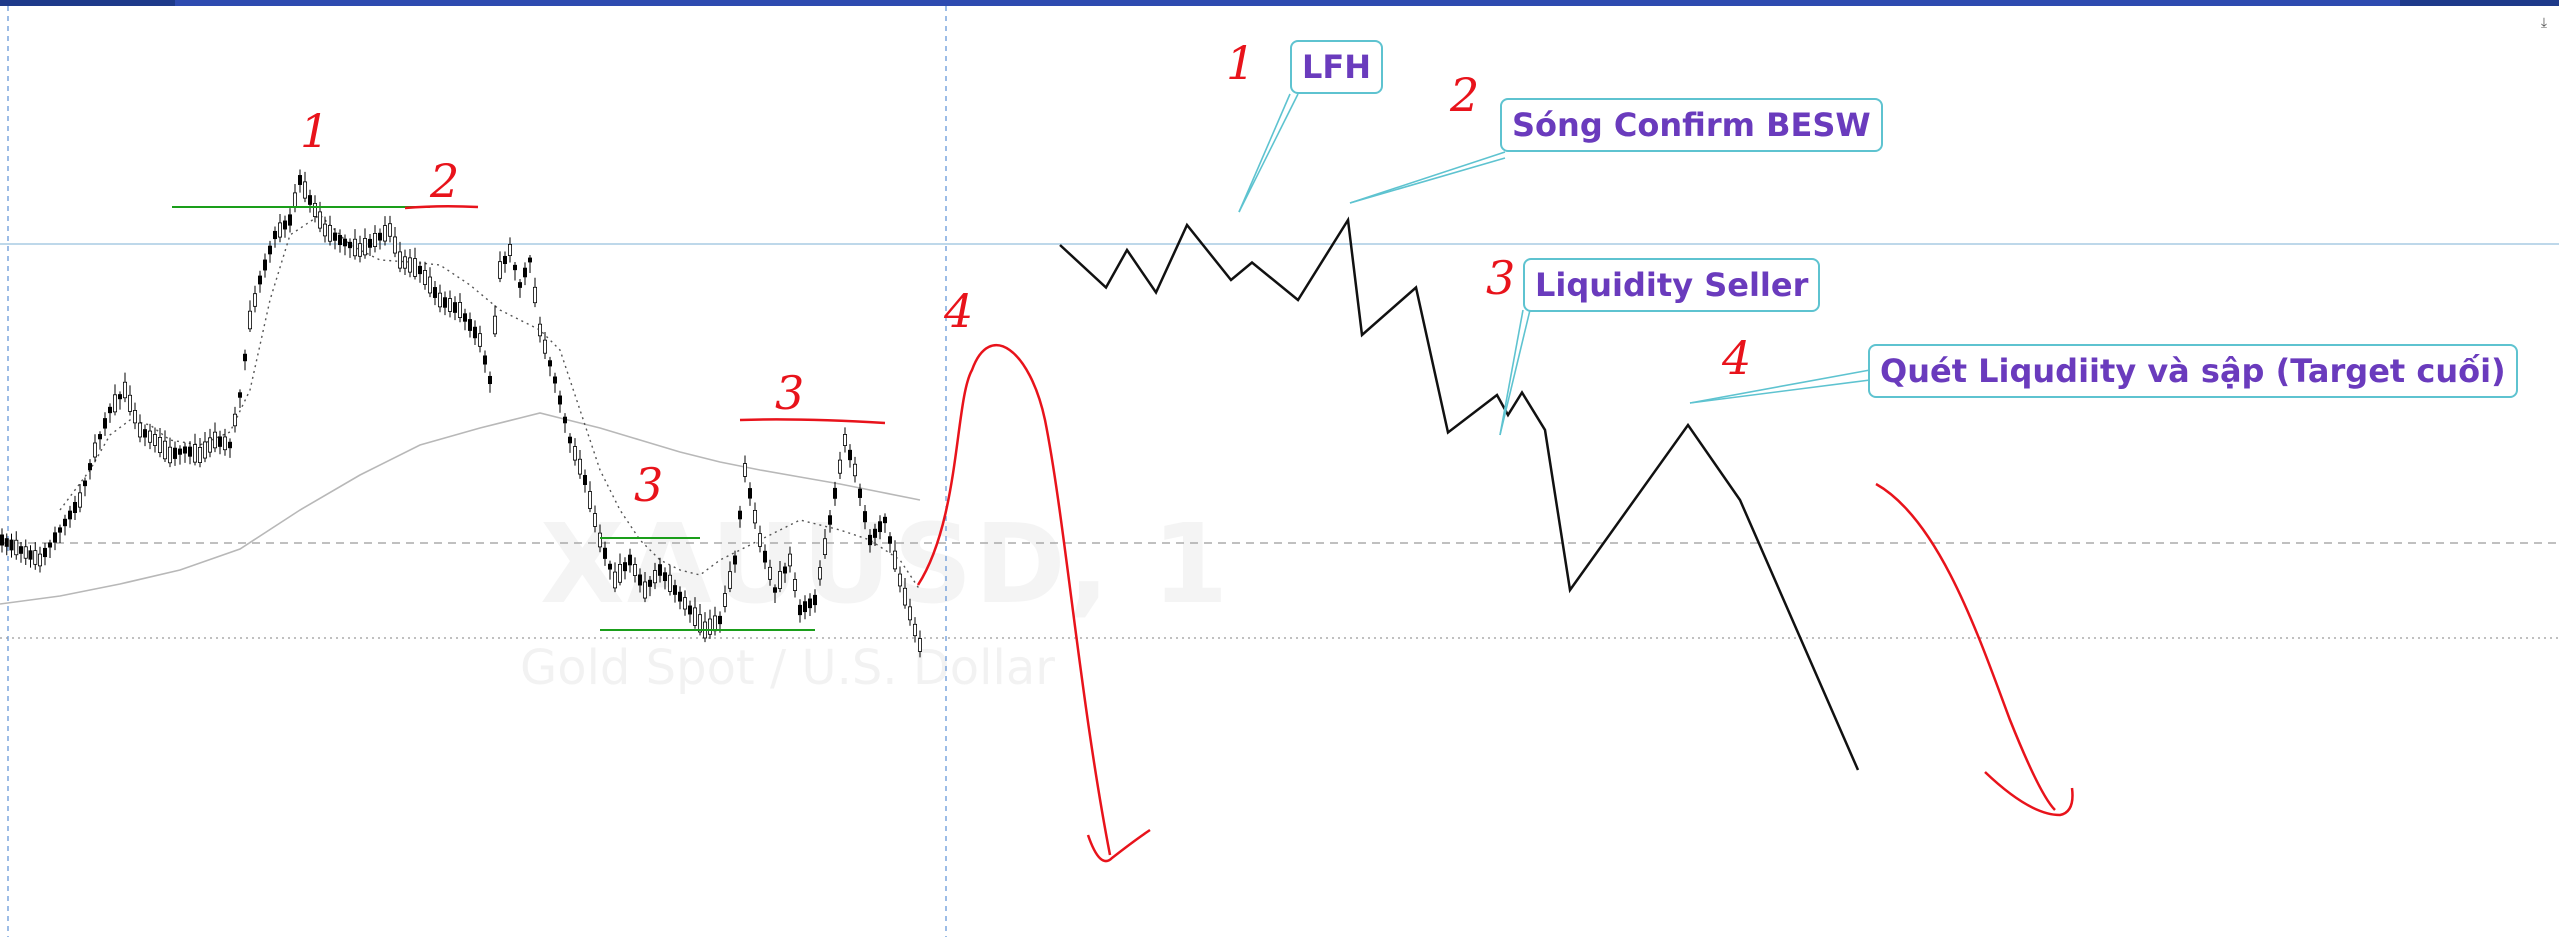 This screenshot has height=937, width=2559. Describe the element at coordinates (1974, 649) in the screenshot. I see `annotation-arrow-target` at that location.